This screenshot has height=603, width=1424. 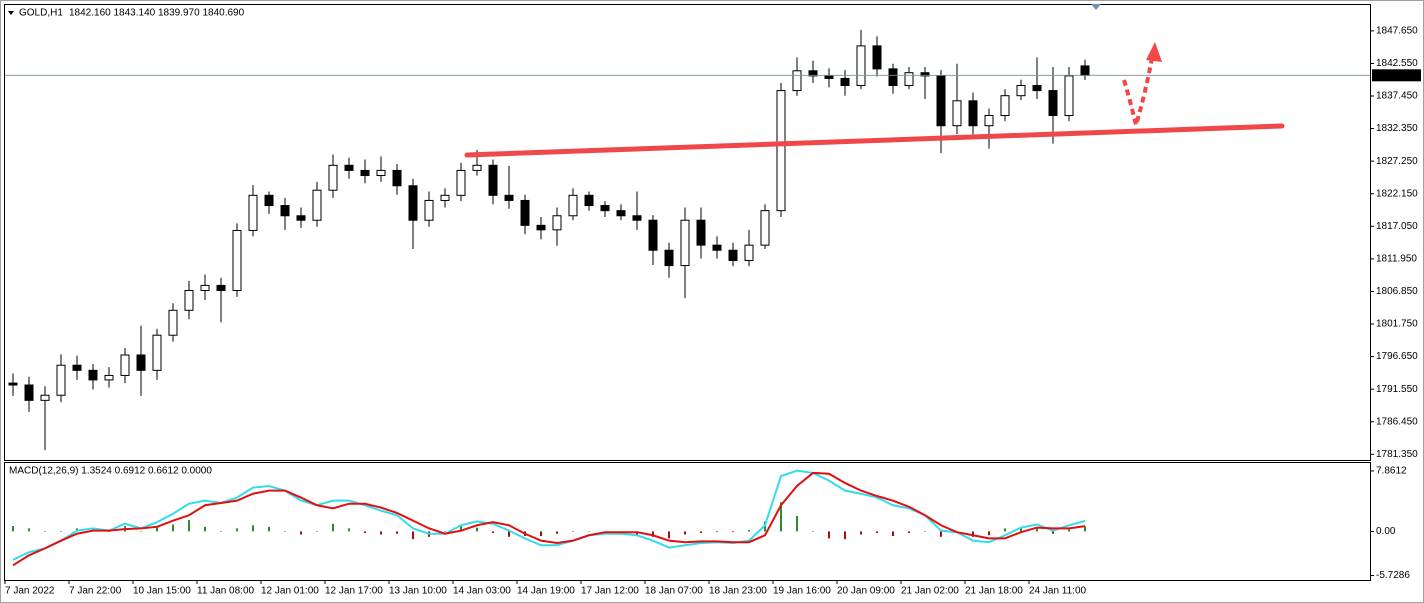 What do you see at coordinates (11, 13) in the screenshot?
I see `menu-arrow` at bounding box center [11, 13].